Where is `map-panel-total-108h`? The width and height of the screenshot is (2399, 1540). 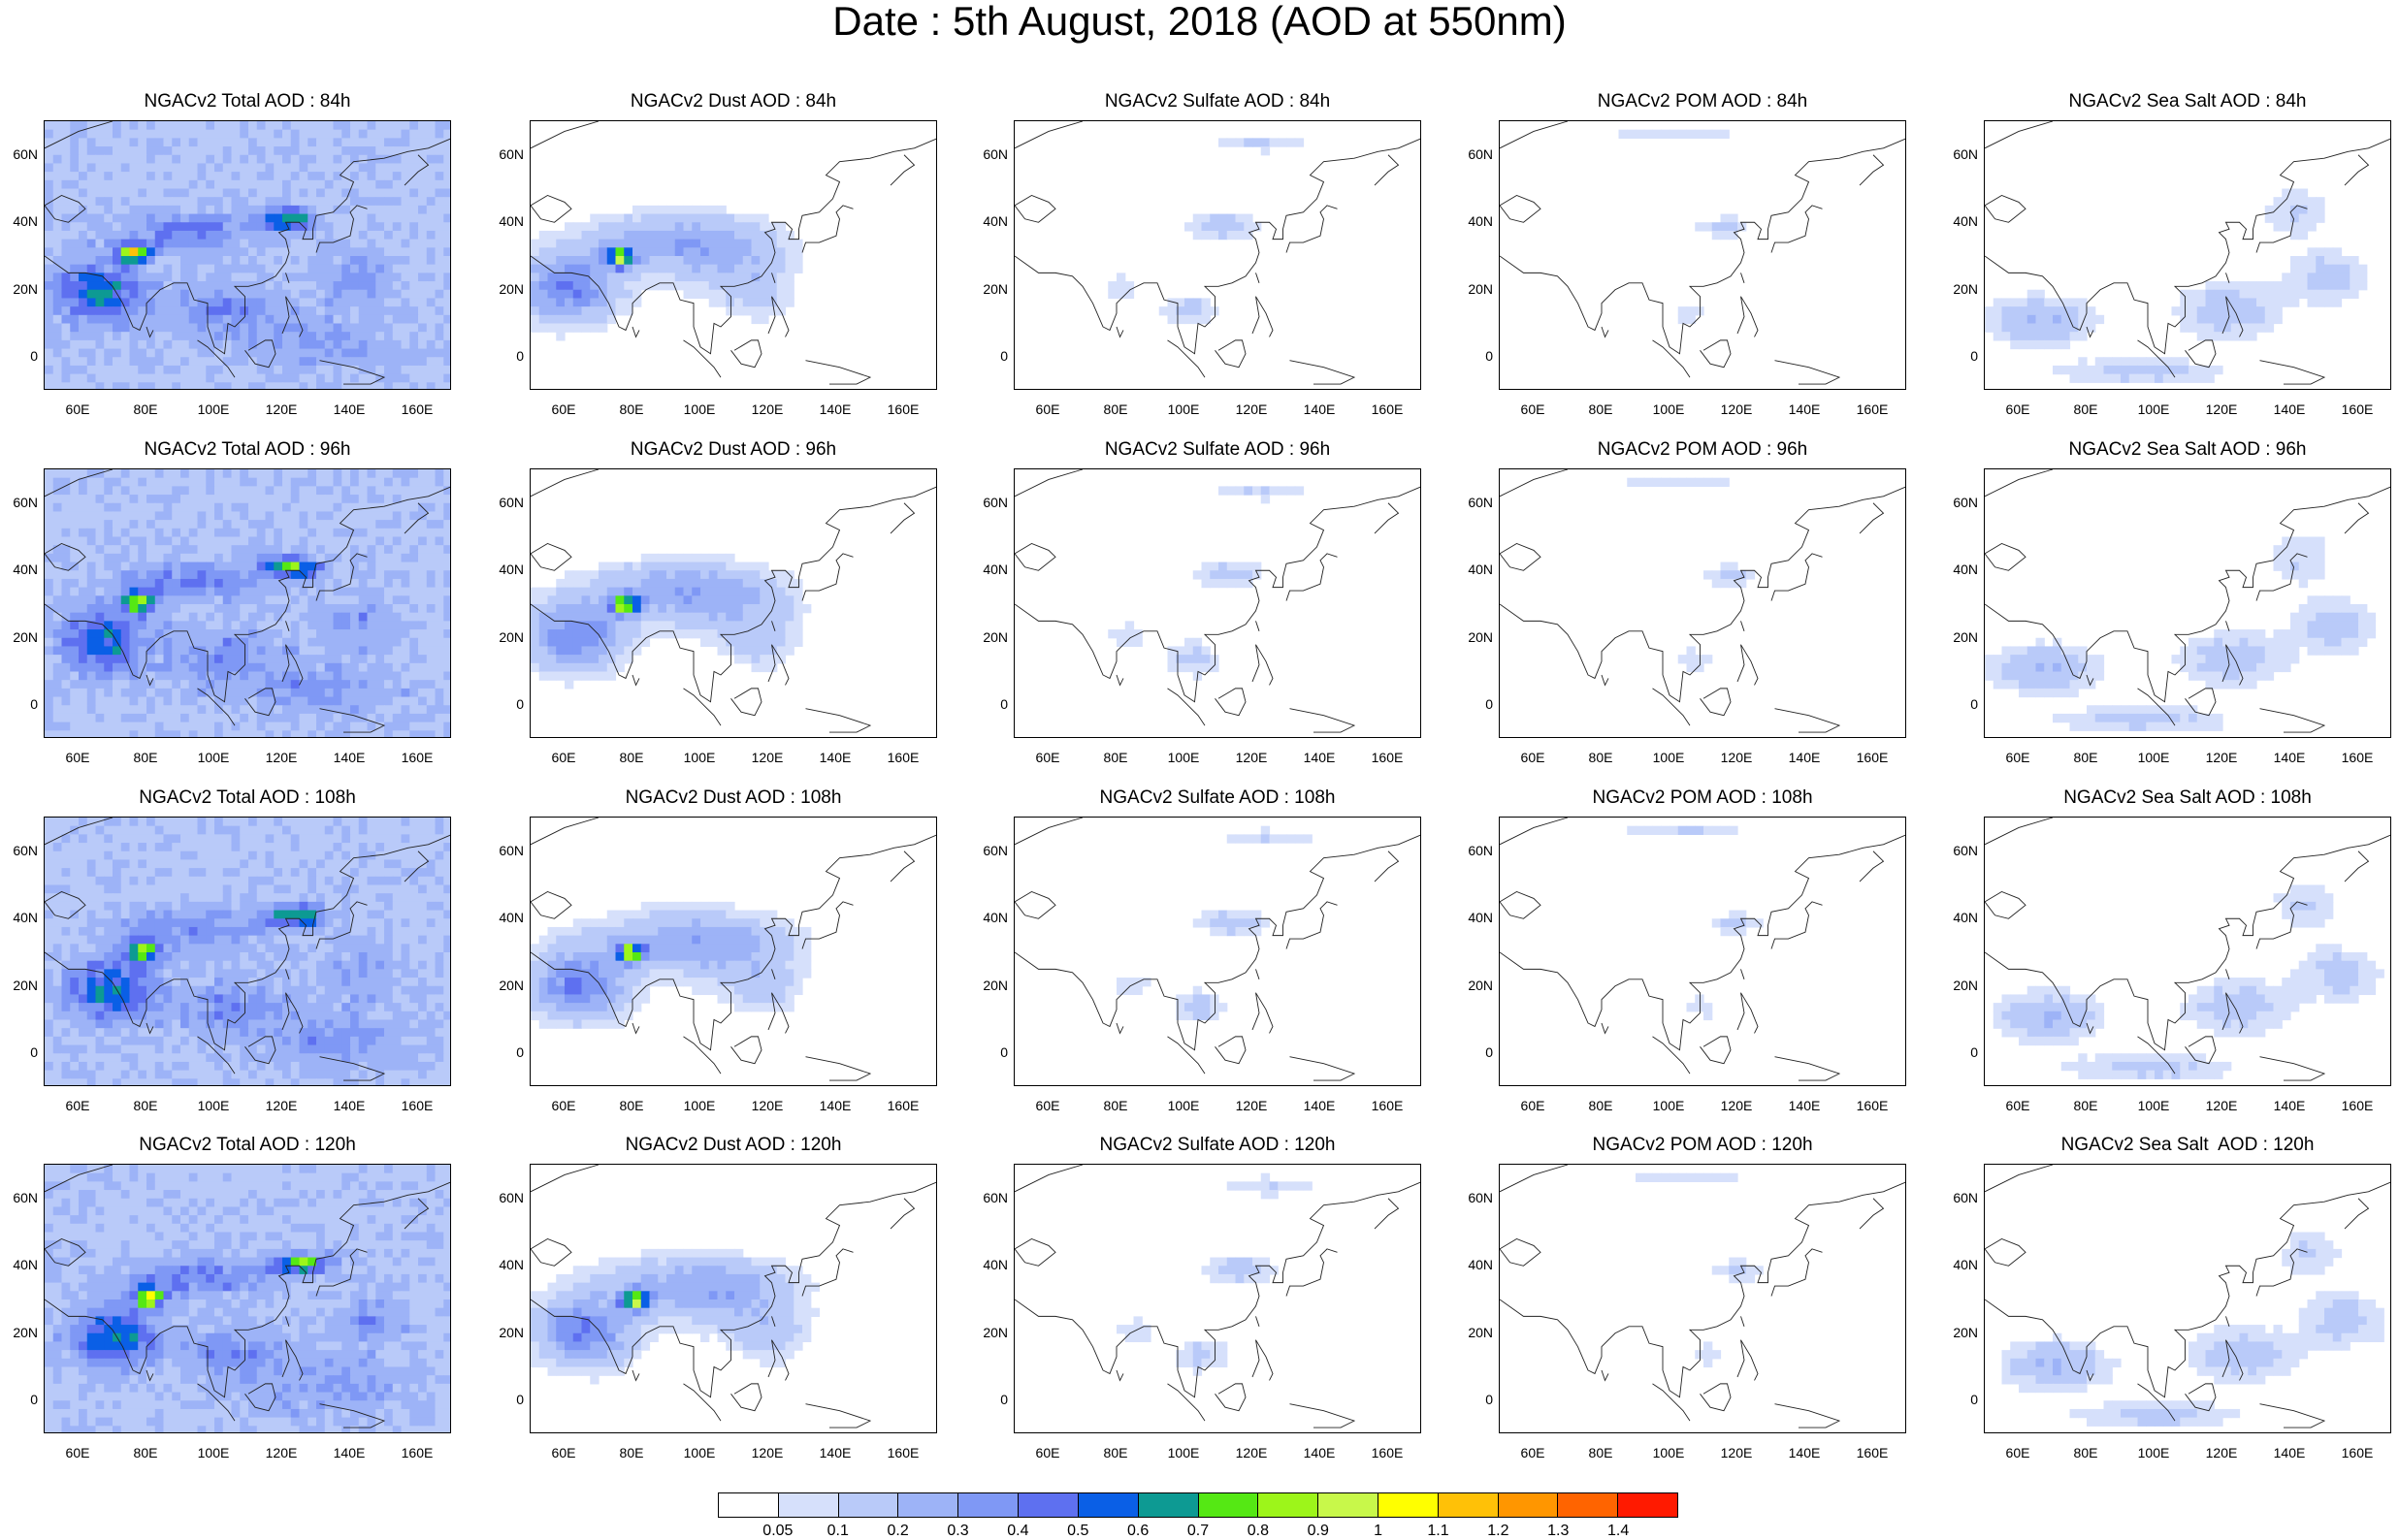
map-panel-total-108h is located at coordinates (248, 951).